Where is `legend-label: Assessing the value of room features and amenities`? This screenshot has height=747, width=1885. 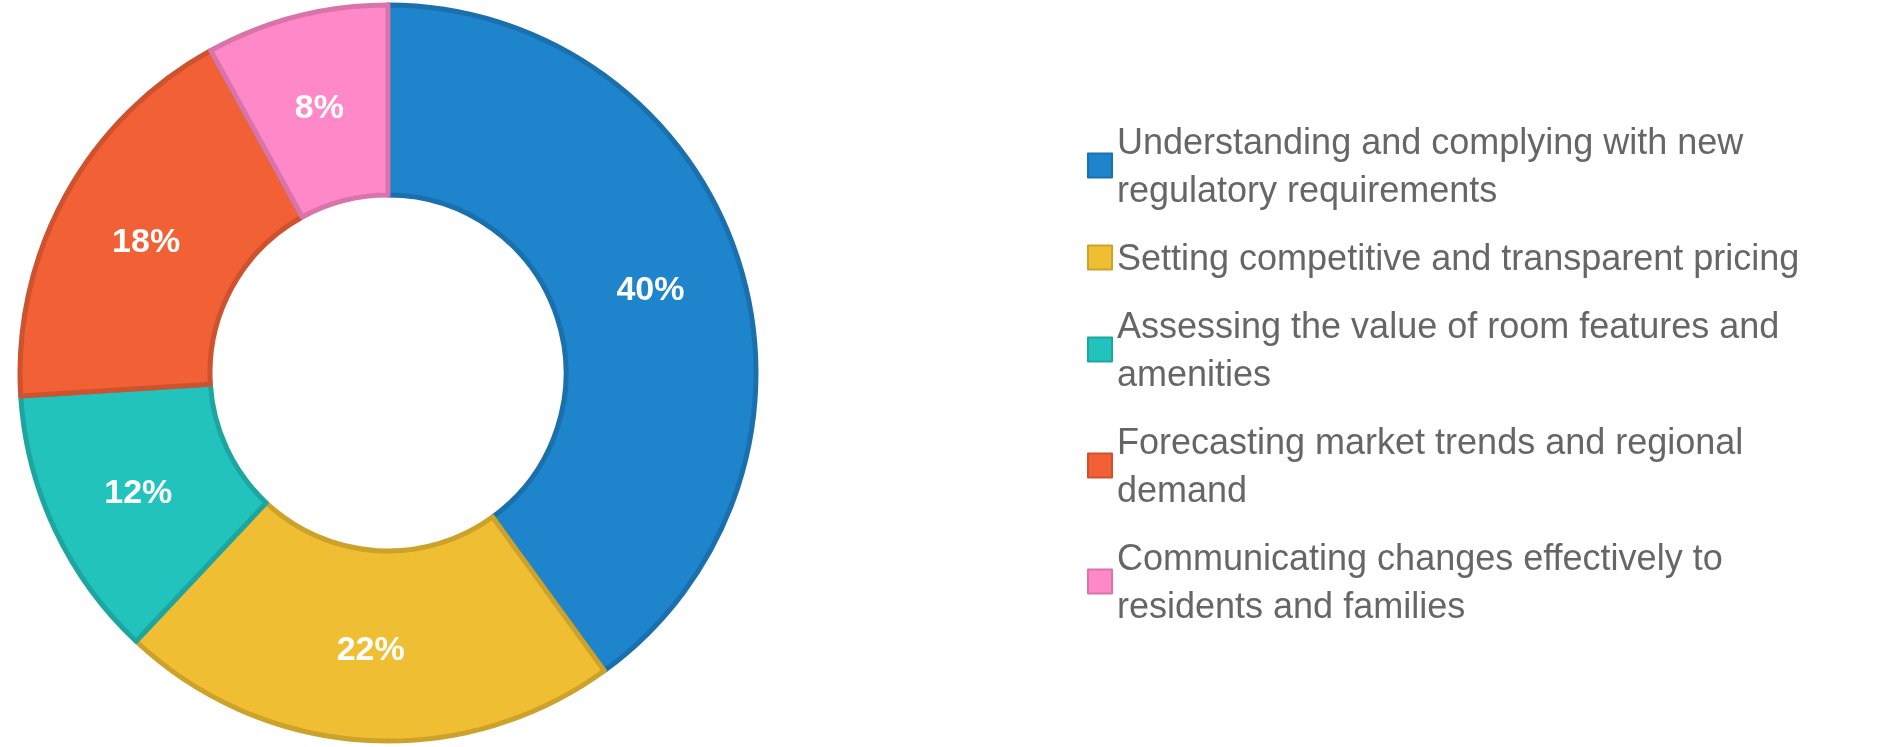
legend-label: Assessing the value of room features and amenities is located at coordinates (1453, 349).